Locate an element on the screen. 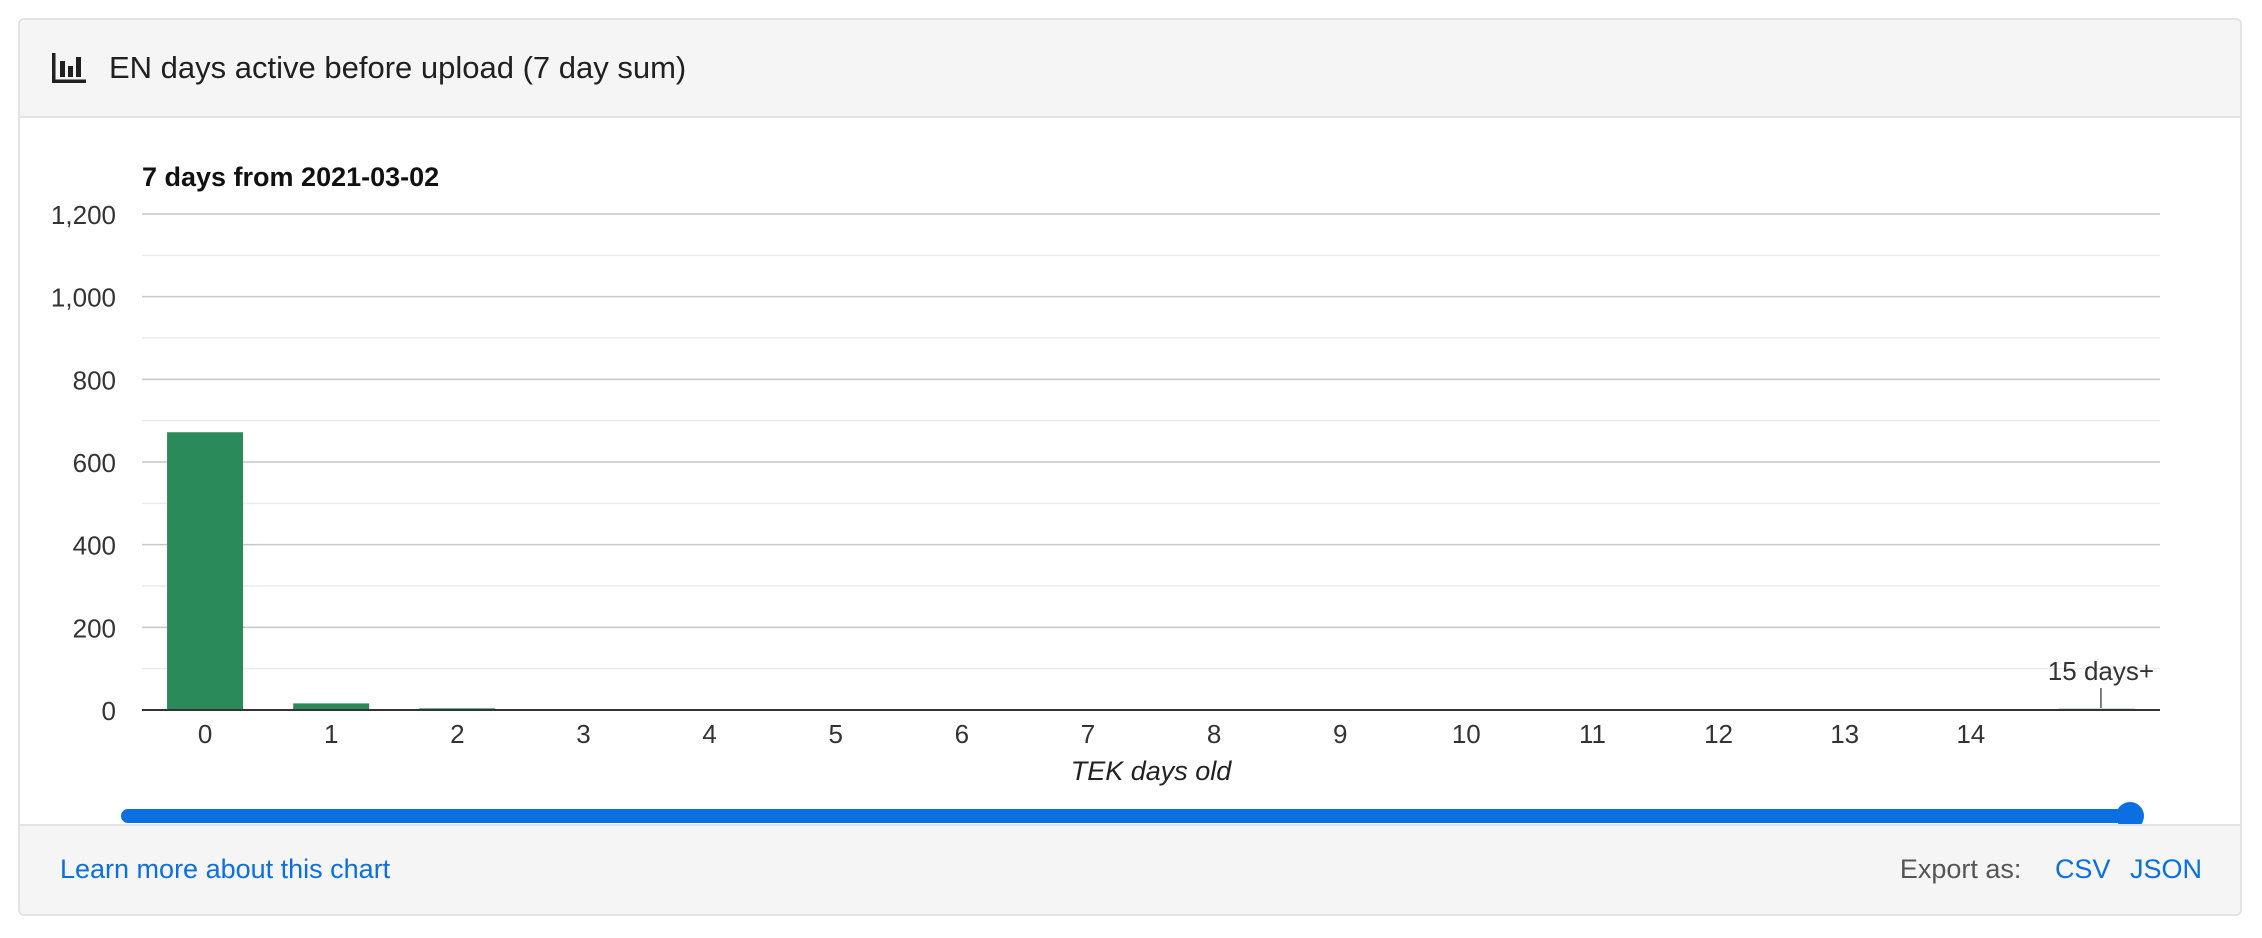  export-options: Export as: CSV JSON is located at coordinates (2051, 869).